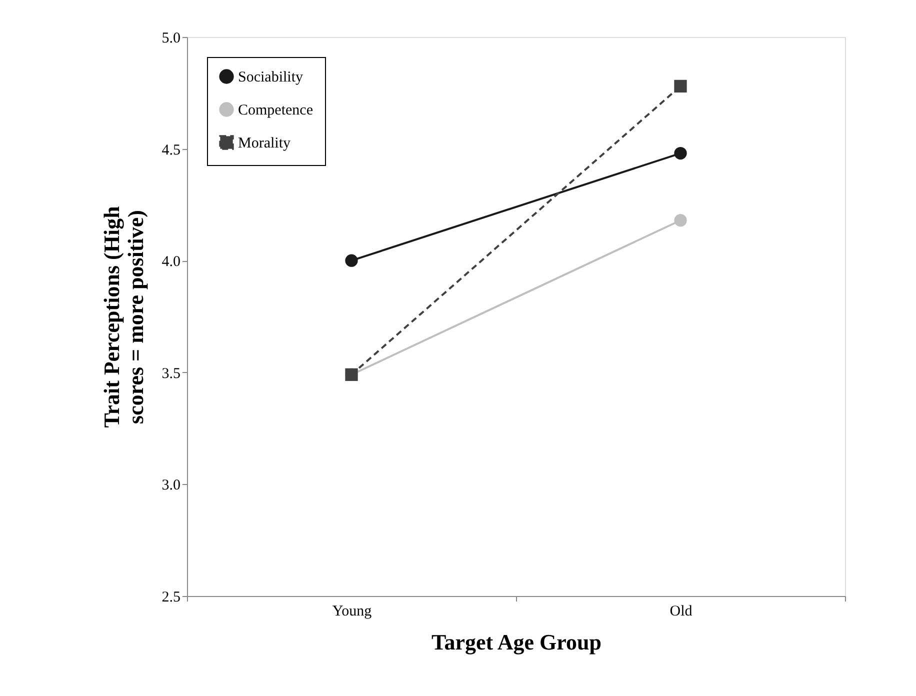 Image resolution: width=916 pixels, height=696 pixels. I want to click on y-tick-label: 3.0, so click(171, 486).